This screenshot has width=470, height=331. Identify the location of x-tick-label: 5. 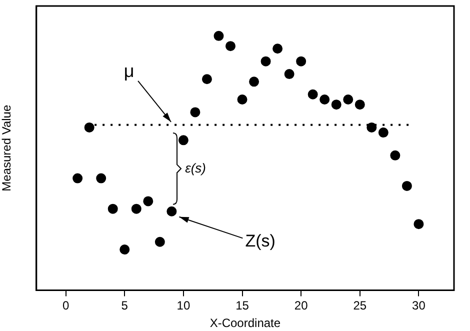
(124, 305).